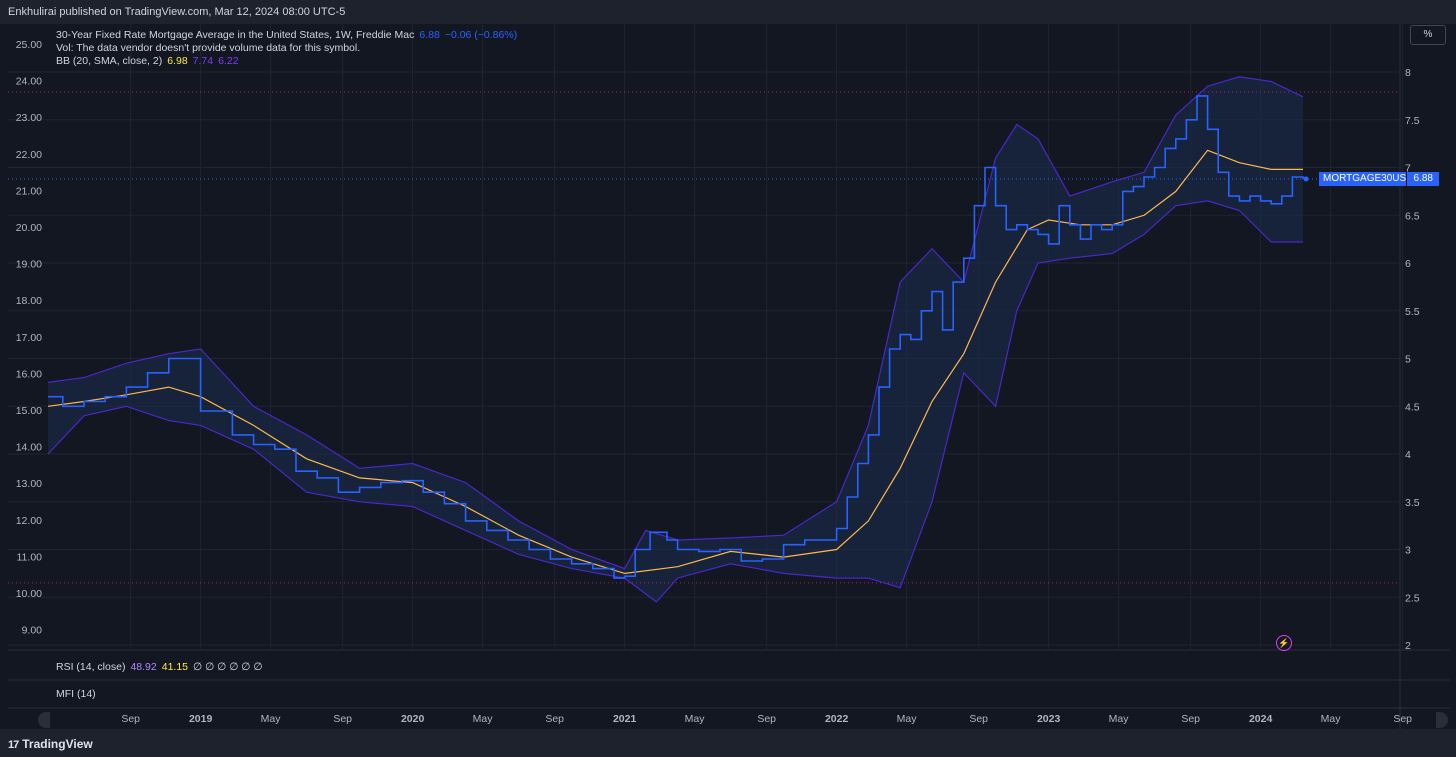  What do you see at coordinates (29, 301) in the screenshot?
I see `left-axis-tick: 18.00` at bounding box center [29, 301].